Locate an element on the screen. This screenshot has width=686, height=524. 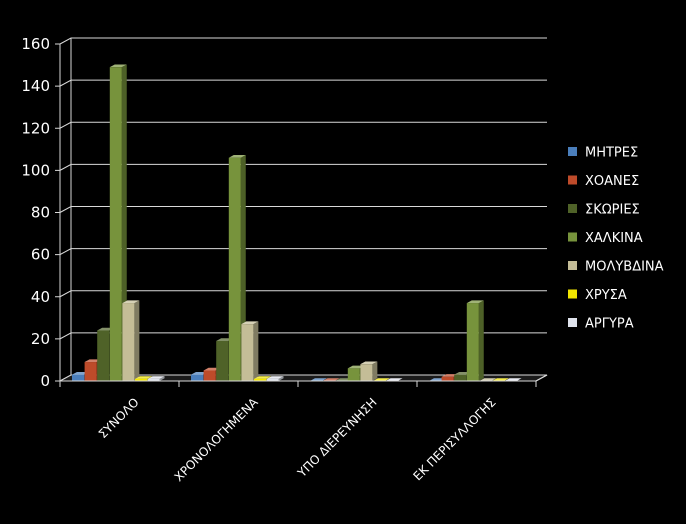
y-tick-label: 40 is located at coordinates (40, 297).